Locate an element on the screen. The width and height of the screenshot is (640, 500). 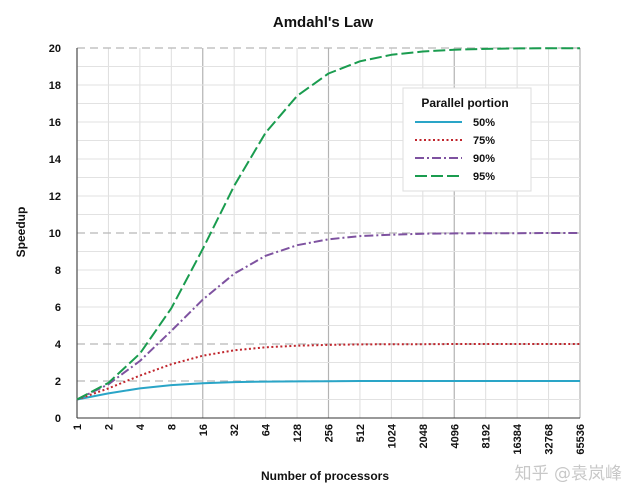
legend-label: 75% is located at coordinates (484, 141).